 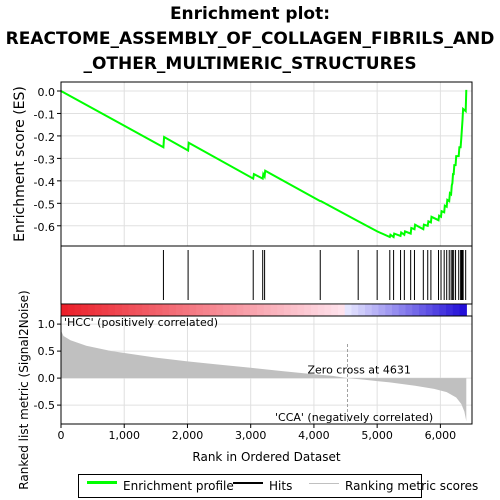 I want to click on metric-ytick-label: -0.5, so click(x=44, y=405).